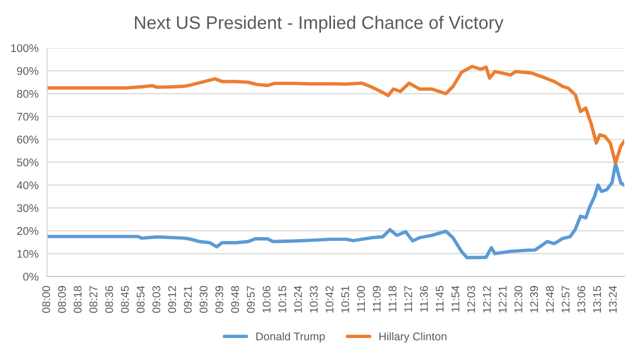 The height and width of the screenshot is (350, 637). I want to click on x-tick-label: 08:00, so click(46, 299).